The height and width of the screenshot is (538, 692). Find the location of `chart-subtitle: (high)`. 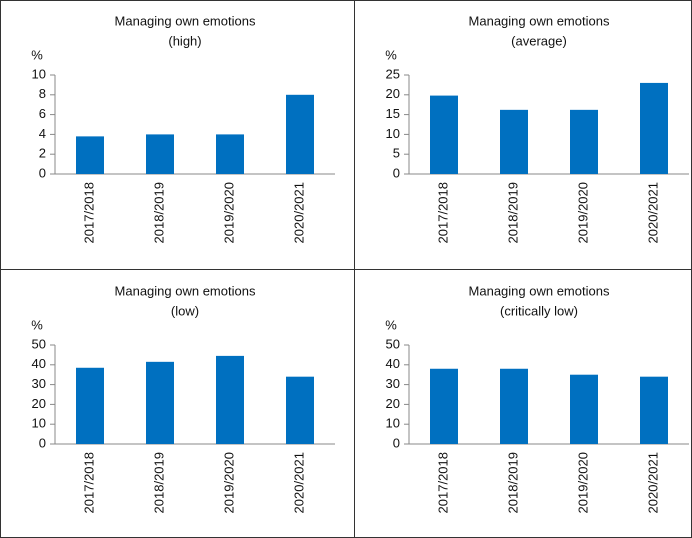

chart-subtitle: (high) is located at coordinates (184, 40).